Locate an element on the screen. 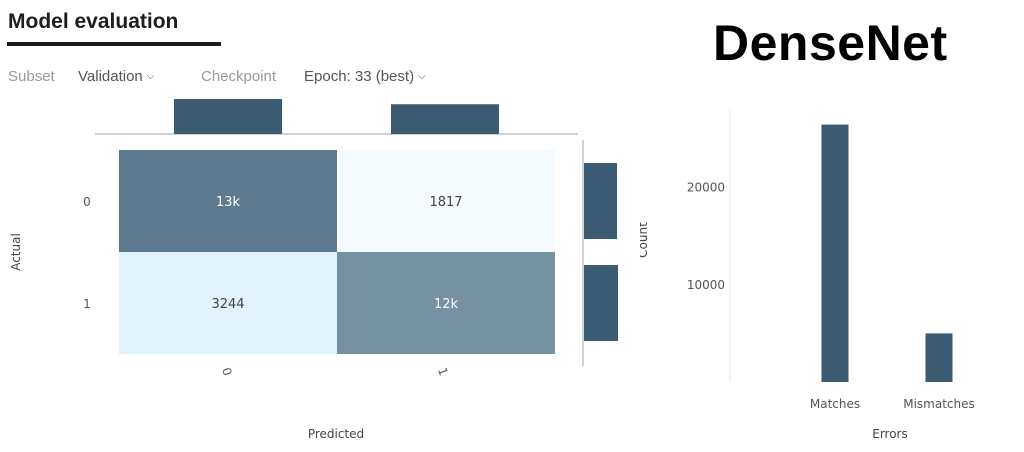 This screenshot has width=1024, height=452. subset-label: Subset is located at coordinates (31, 76).